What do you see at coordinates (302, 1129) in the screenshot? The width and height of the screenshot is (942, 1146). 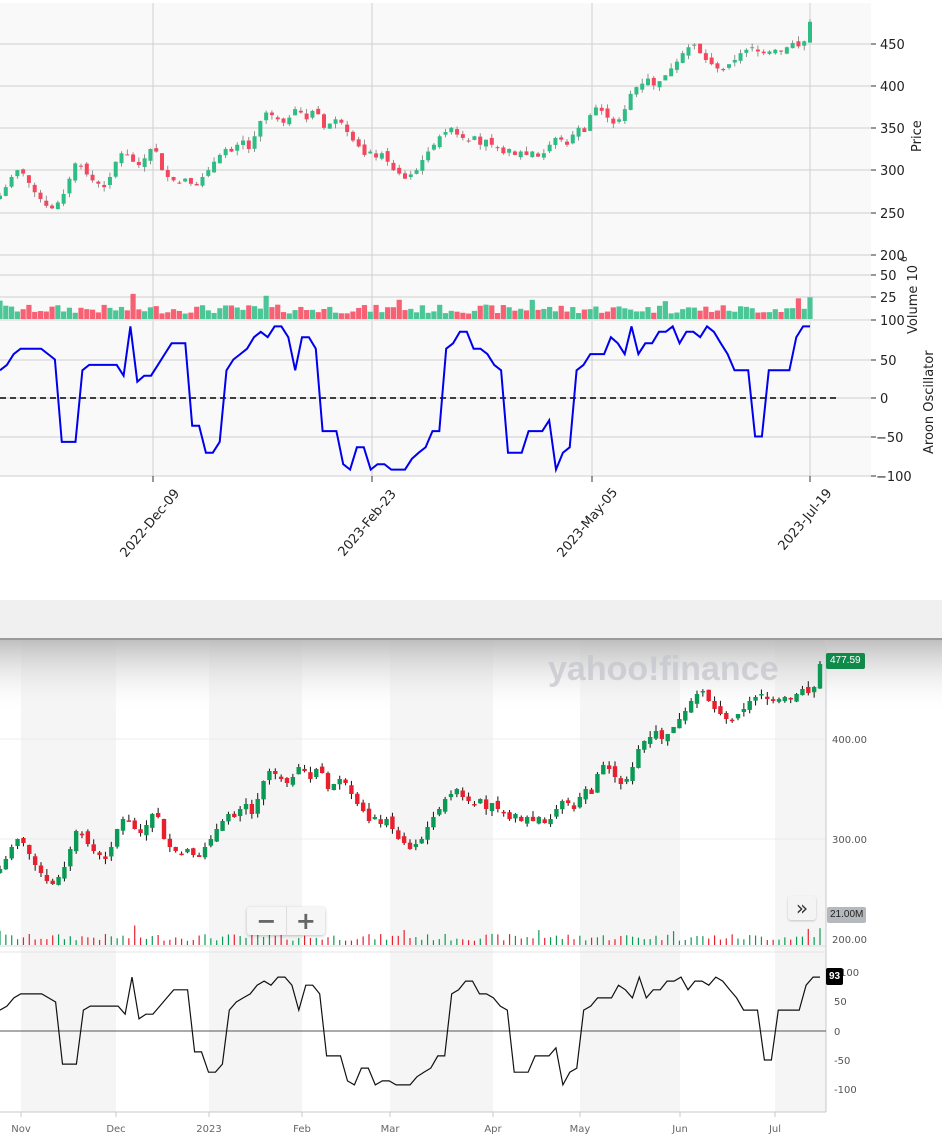 I see `month-label: Feb` at bounding box center [302, 1129].